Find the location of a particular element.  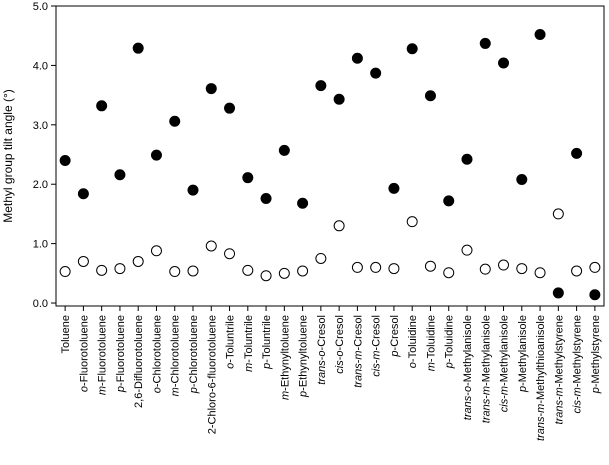

y-axis: 0.0 1.0 2.0 3.0 4.0 5.0 is located at coordinates (44, 155).